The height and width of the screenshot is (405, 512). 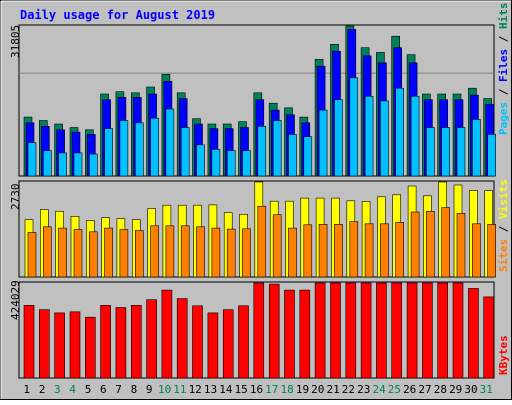 What do you see at coordinates (503, 225) in the screenshot?
I see `visits-panel-side-legend: Sites / Visits` at bounding box center [503, 225].